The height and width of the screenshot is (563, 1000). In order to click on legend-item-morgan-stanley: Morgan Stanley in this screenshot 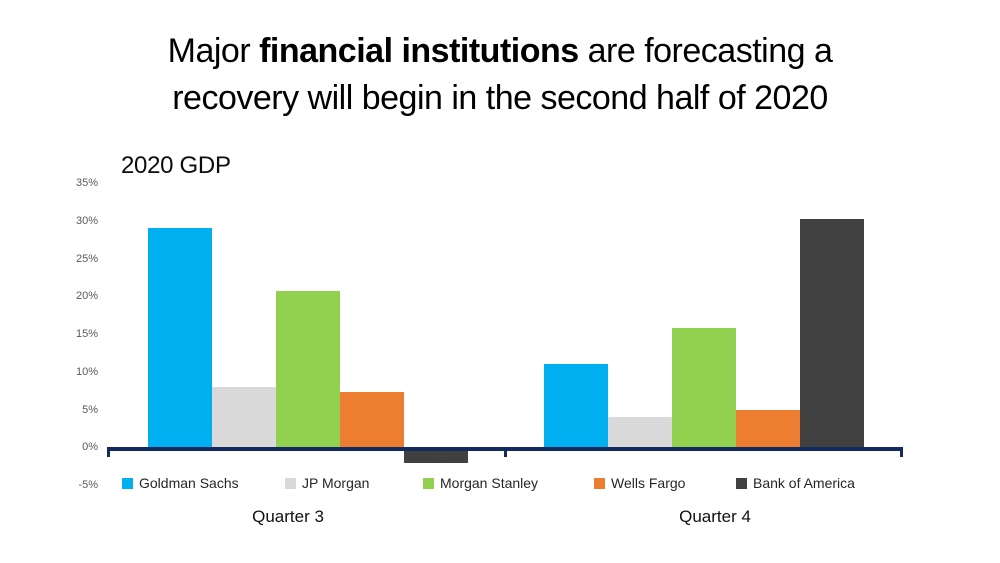, I will do `click(480, 483)`.